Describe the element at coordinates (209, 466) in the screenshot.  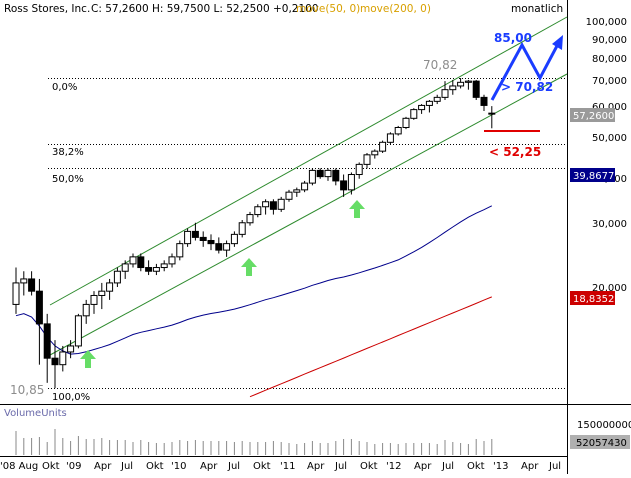
I see `time-tick-label: Apr` at that location.